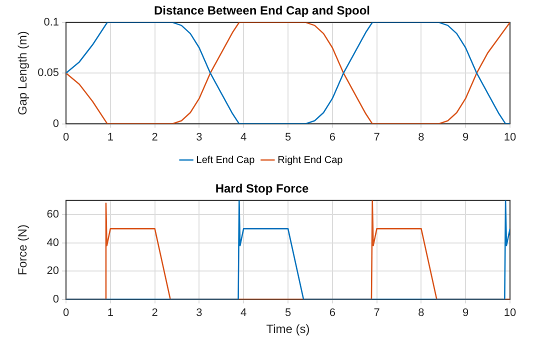 The width and height of the screenshot is (560, 337). What do you see at coordinates (262, 189) in the screenshot?
I see `chart-title: Hard Stop Force` at bounding box center [262, 189].